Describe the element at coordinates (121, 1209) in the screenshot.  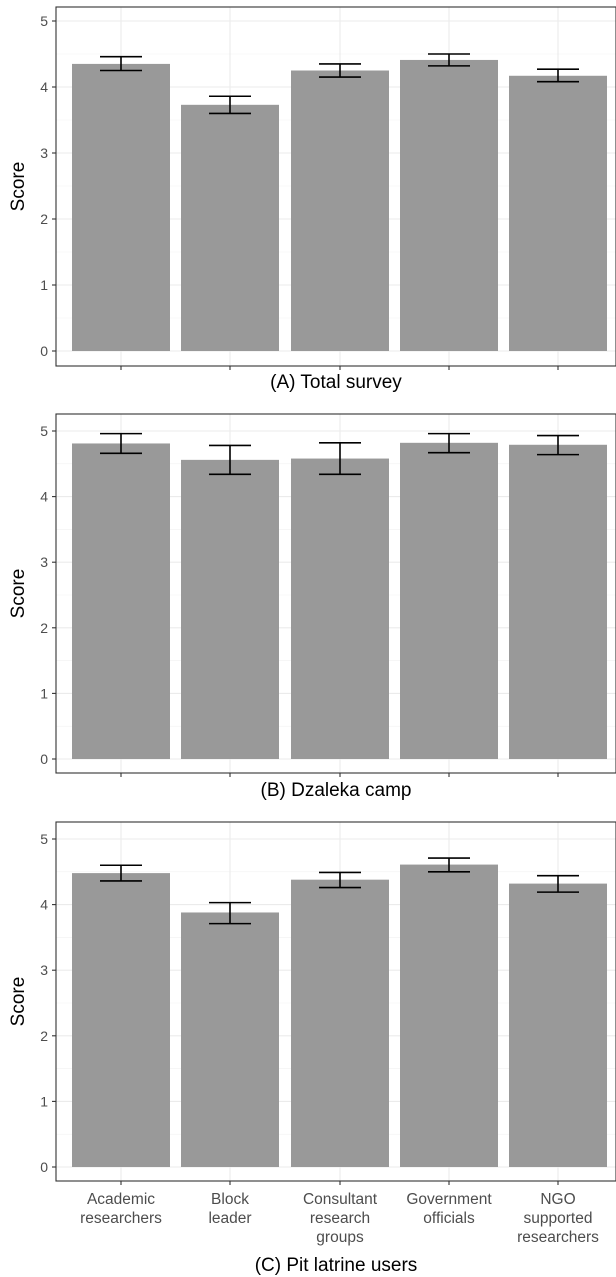
I see `x-tick-label: Academic researchers` at that location.